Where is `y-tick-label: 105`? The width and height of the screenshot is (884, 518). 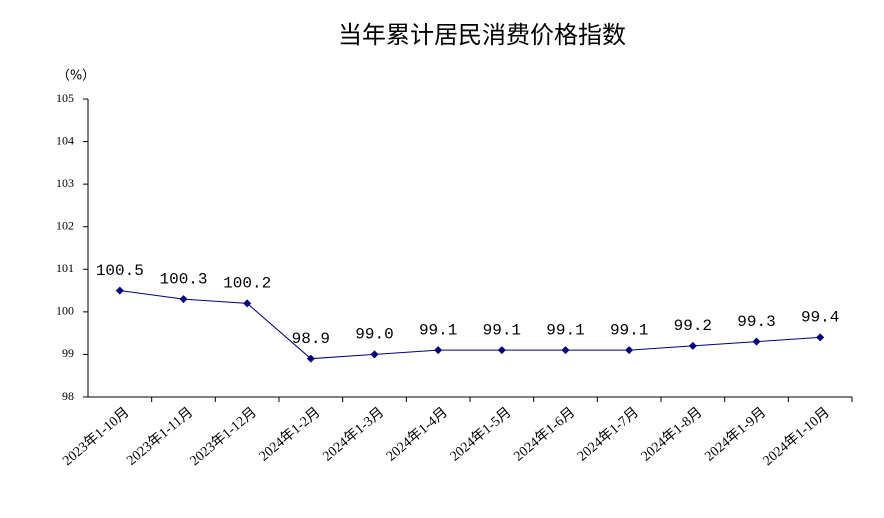 y-tick-label: 105 is located at coordinates (65, 98).